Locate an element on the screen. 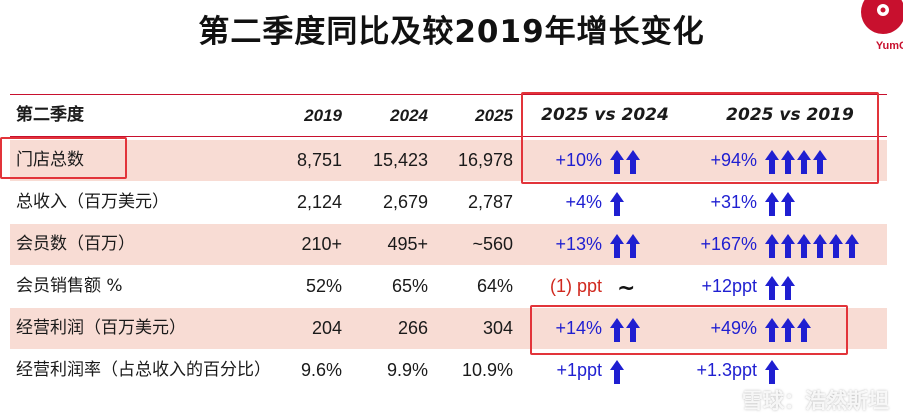 This screenshot has width=903, height=415. value-2025: 64% is located at coordinates (494, 286).